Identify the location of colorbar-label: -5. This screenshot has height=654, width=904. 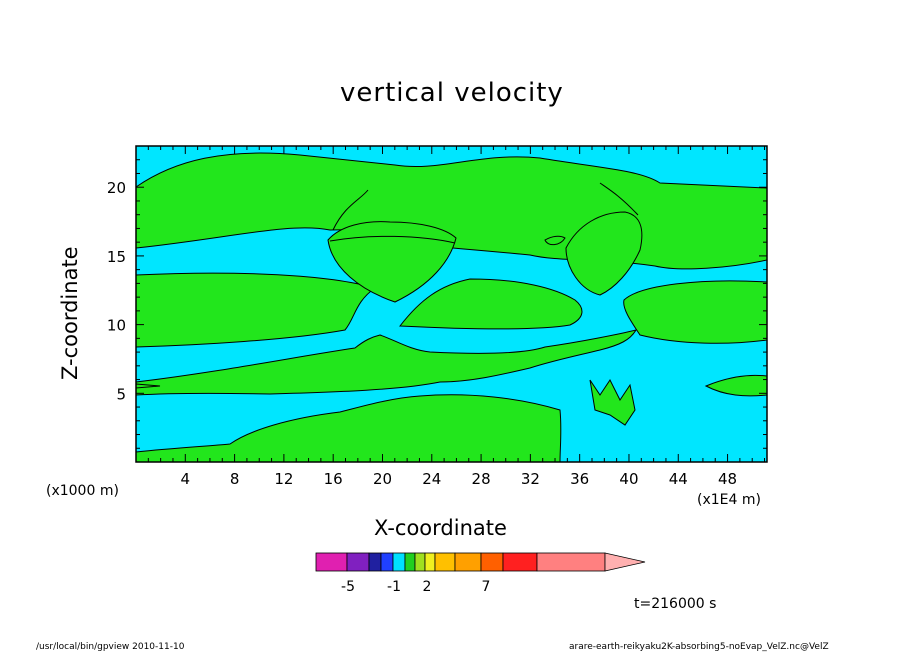
(348, 587).